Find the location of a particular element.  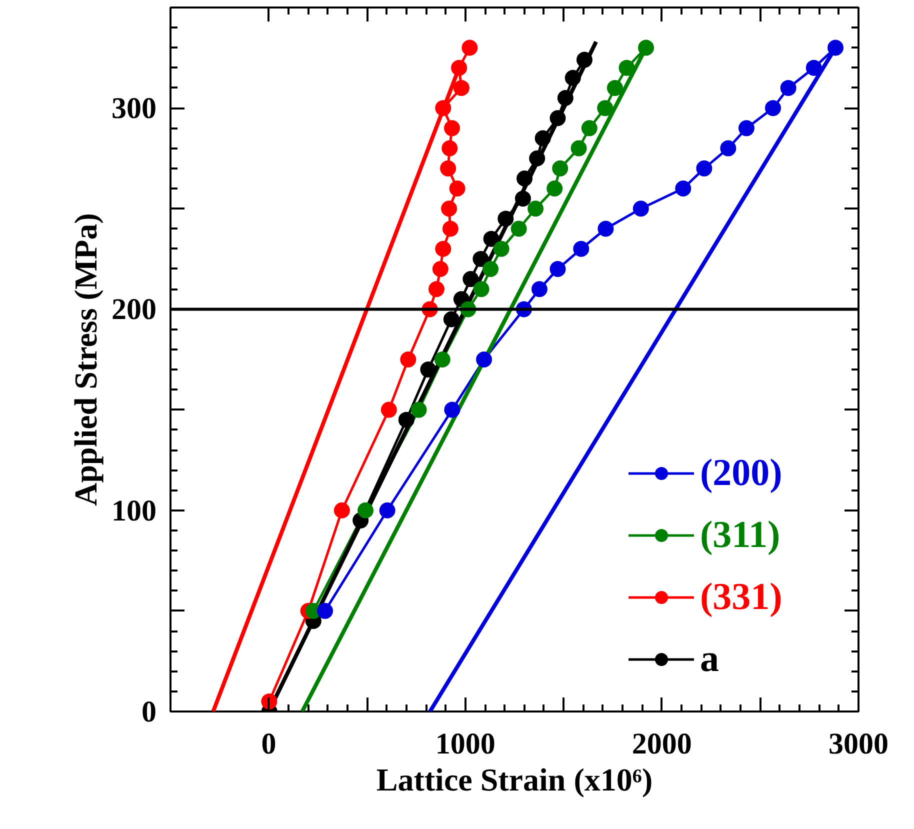

y-axis-title: Applied Stress (MPa) is located at coordinates (86, 359).